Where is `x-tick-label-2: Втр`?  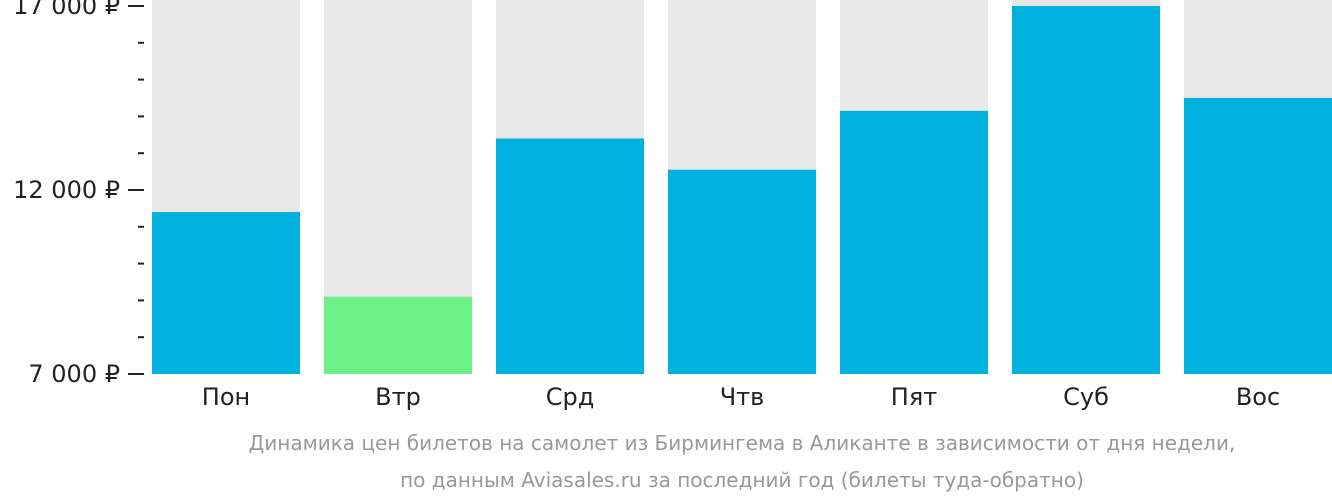 x-tick-label-2: Втр is located at coordinates (398, 397).